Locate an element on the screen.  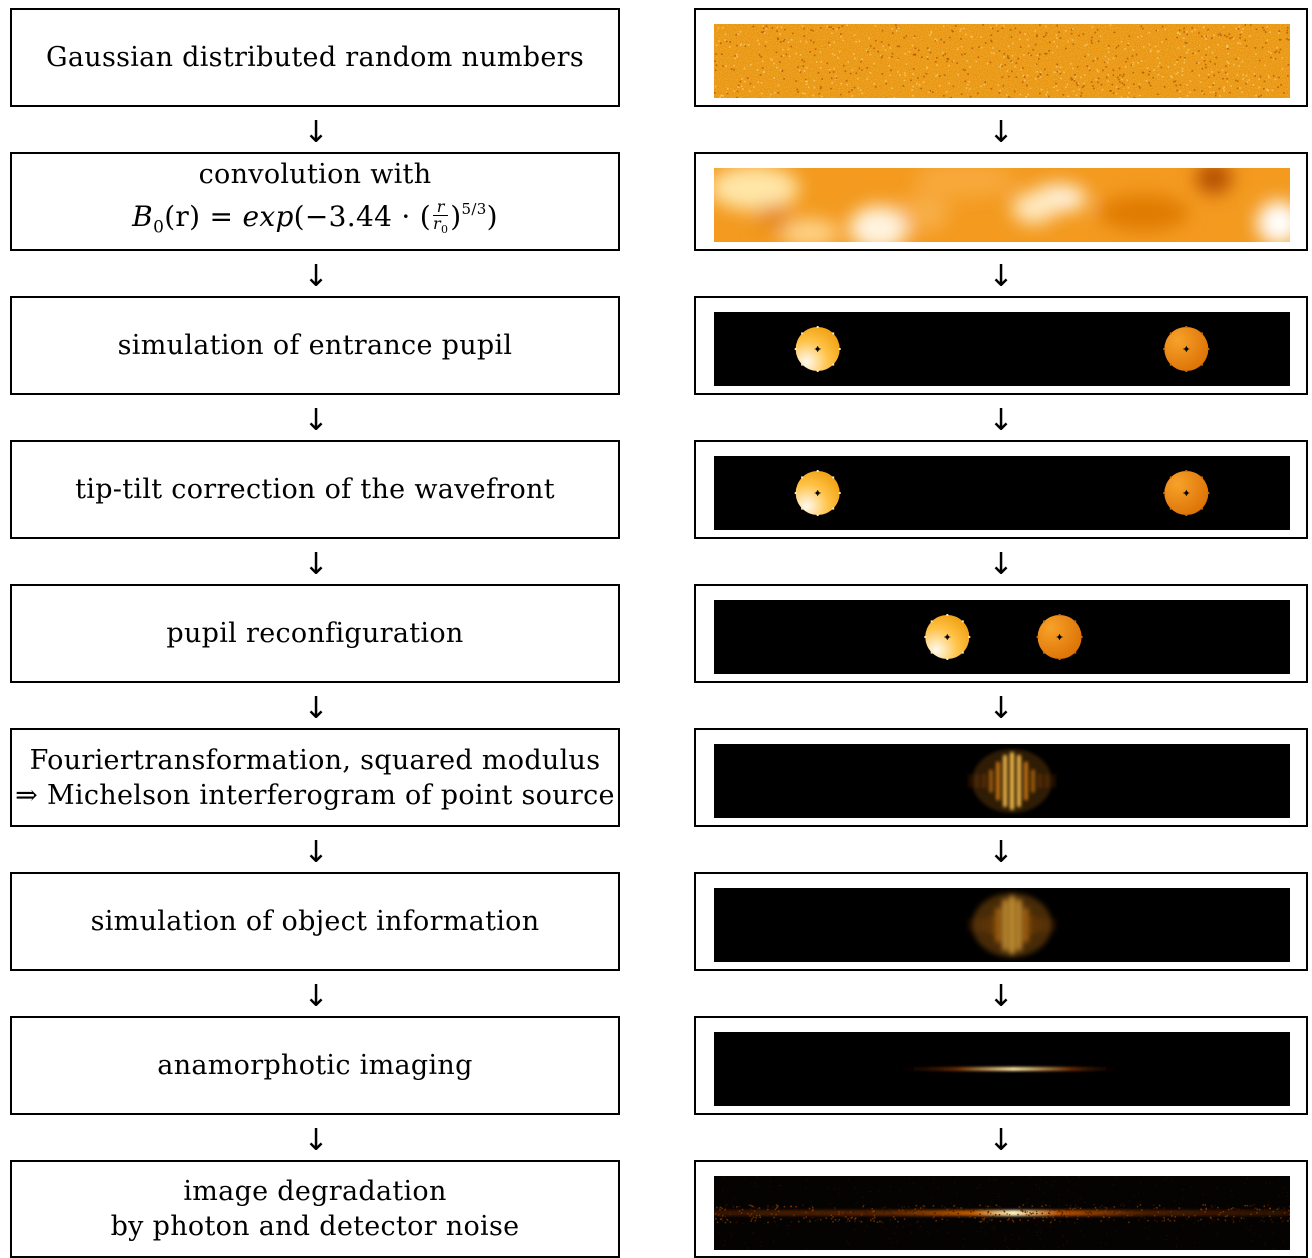
step-tip-tilt: tip-tilt correction of the wavefront is located at coordinates (315, 489).